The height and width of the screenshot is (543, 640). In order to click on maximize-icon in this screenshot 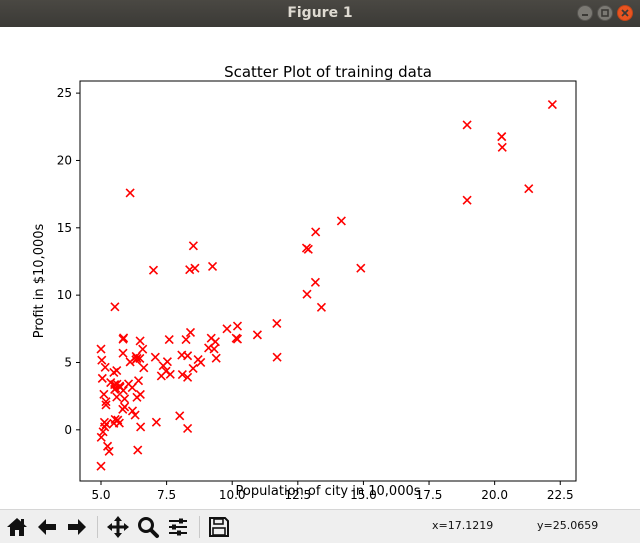, I will do `click(605, 13)`.